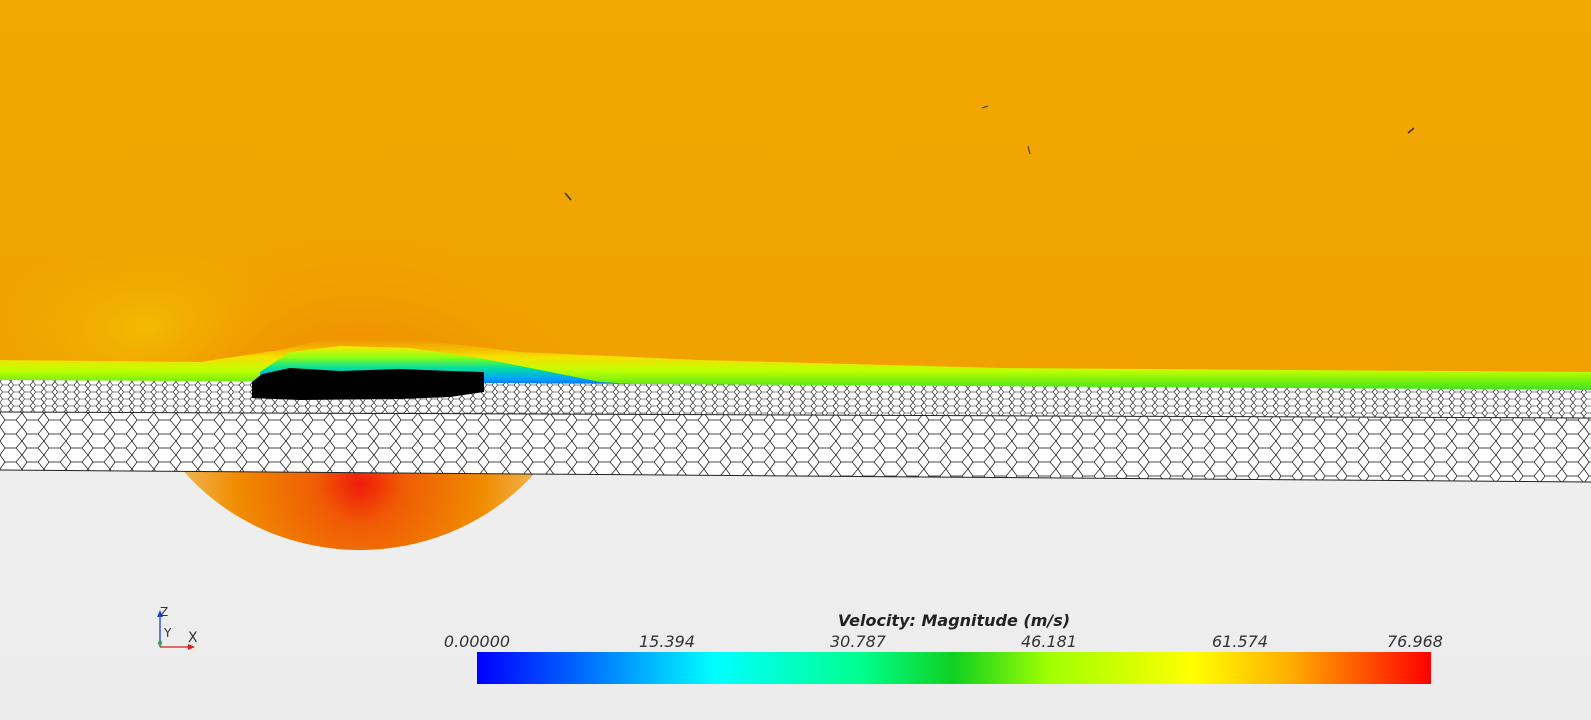 The width and height of the screenshot is (1591, 720). I want to click on colorbar-tick-label: 15.394, so click(667, 641).